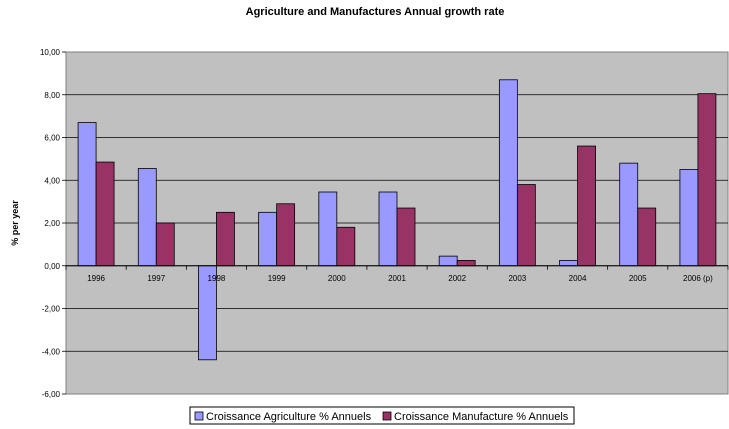 The height and width of the screenshot is (429, 729). Describe the element at coordinates (50, 52) in the screenshot. I see `y-tick-label: 10,00` at that location.